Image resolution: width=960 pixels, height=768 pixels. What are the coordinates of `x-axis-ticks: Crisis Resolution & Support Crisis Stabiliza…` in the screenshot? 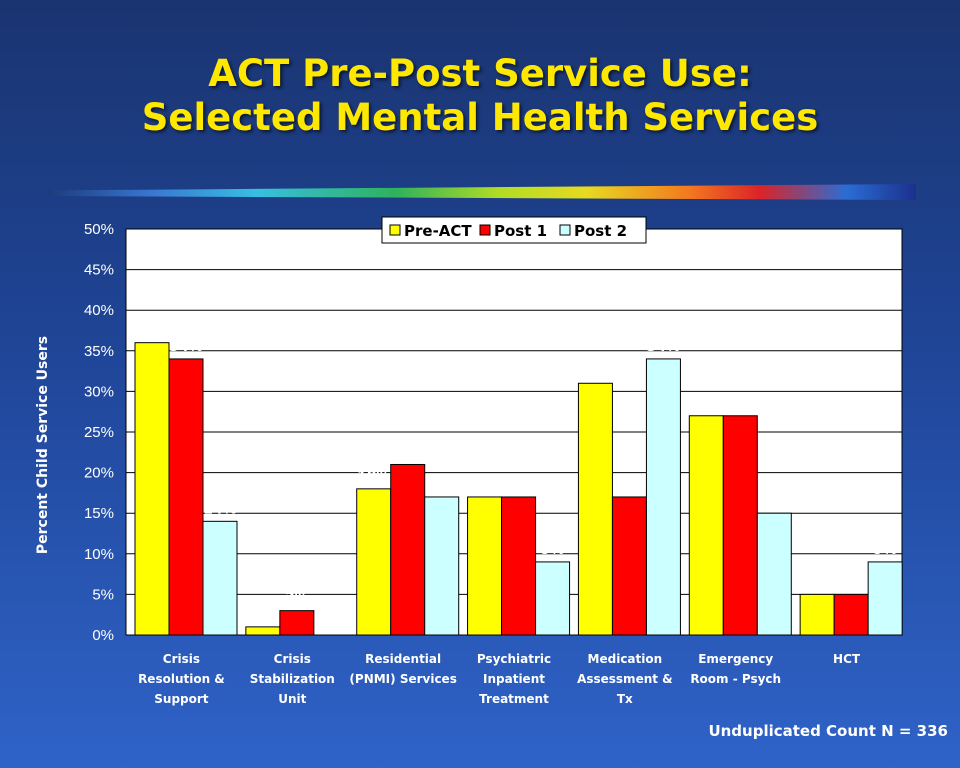 It's located at (499, 679).